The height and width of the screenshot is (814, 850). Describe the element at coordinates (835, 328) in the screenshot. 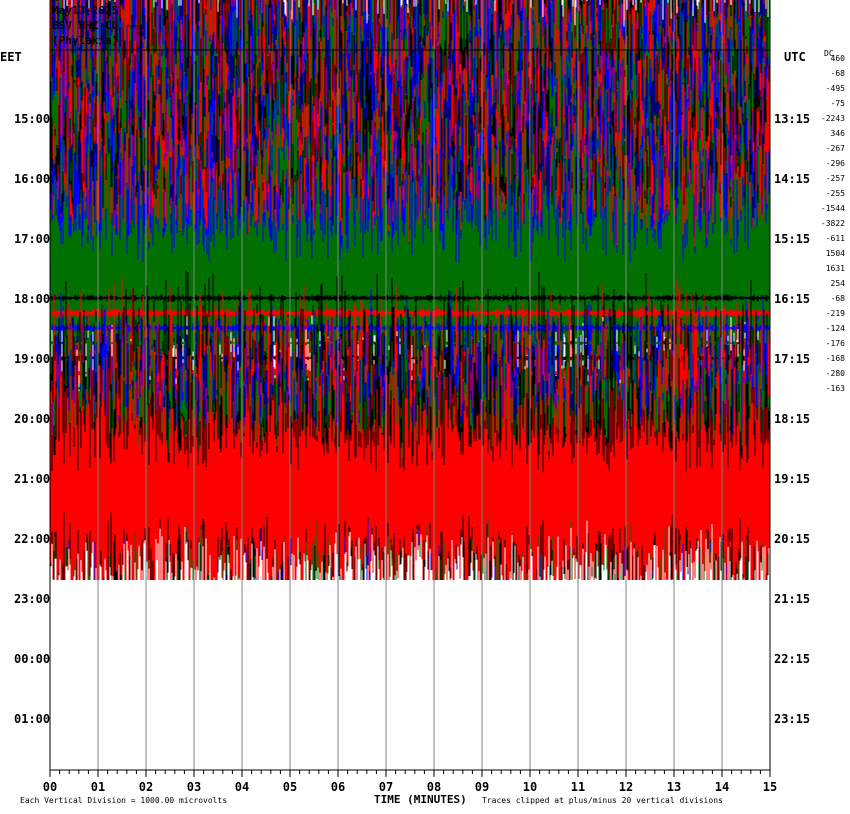

I see `dc-offset-value: -124` at that location.